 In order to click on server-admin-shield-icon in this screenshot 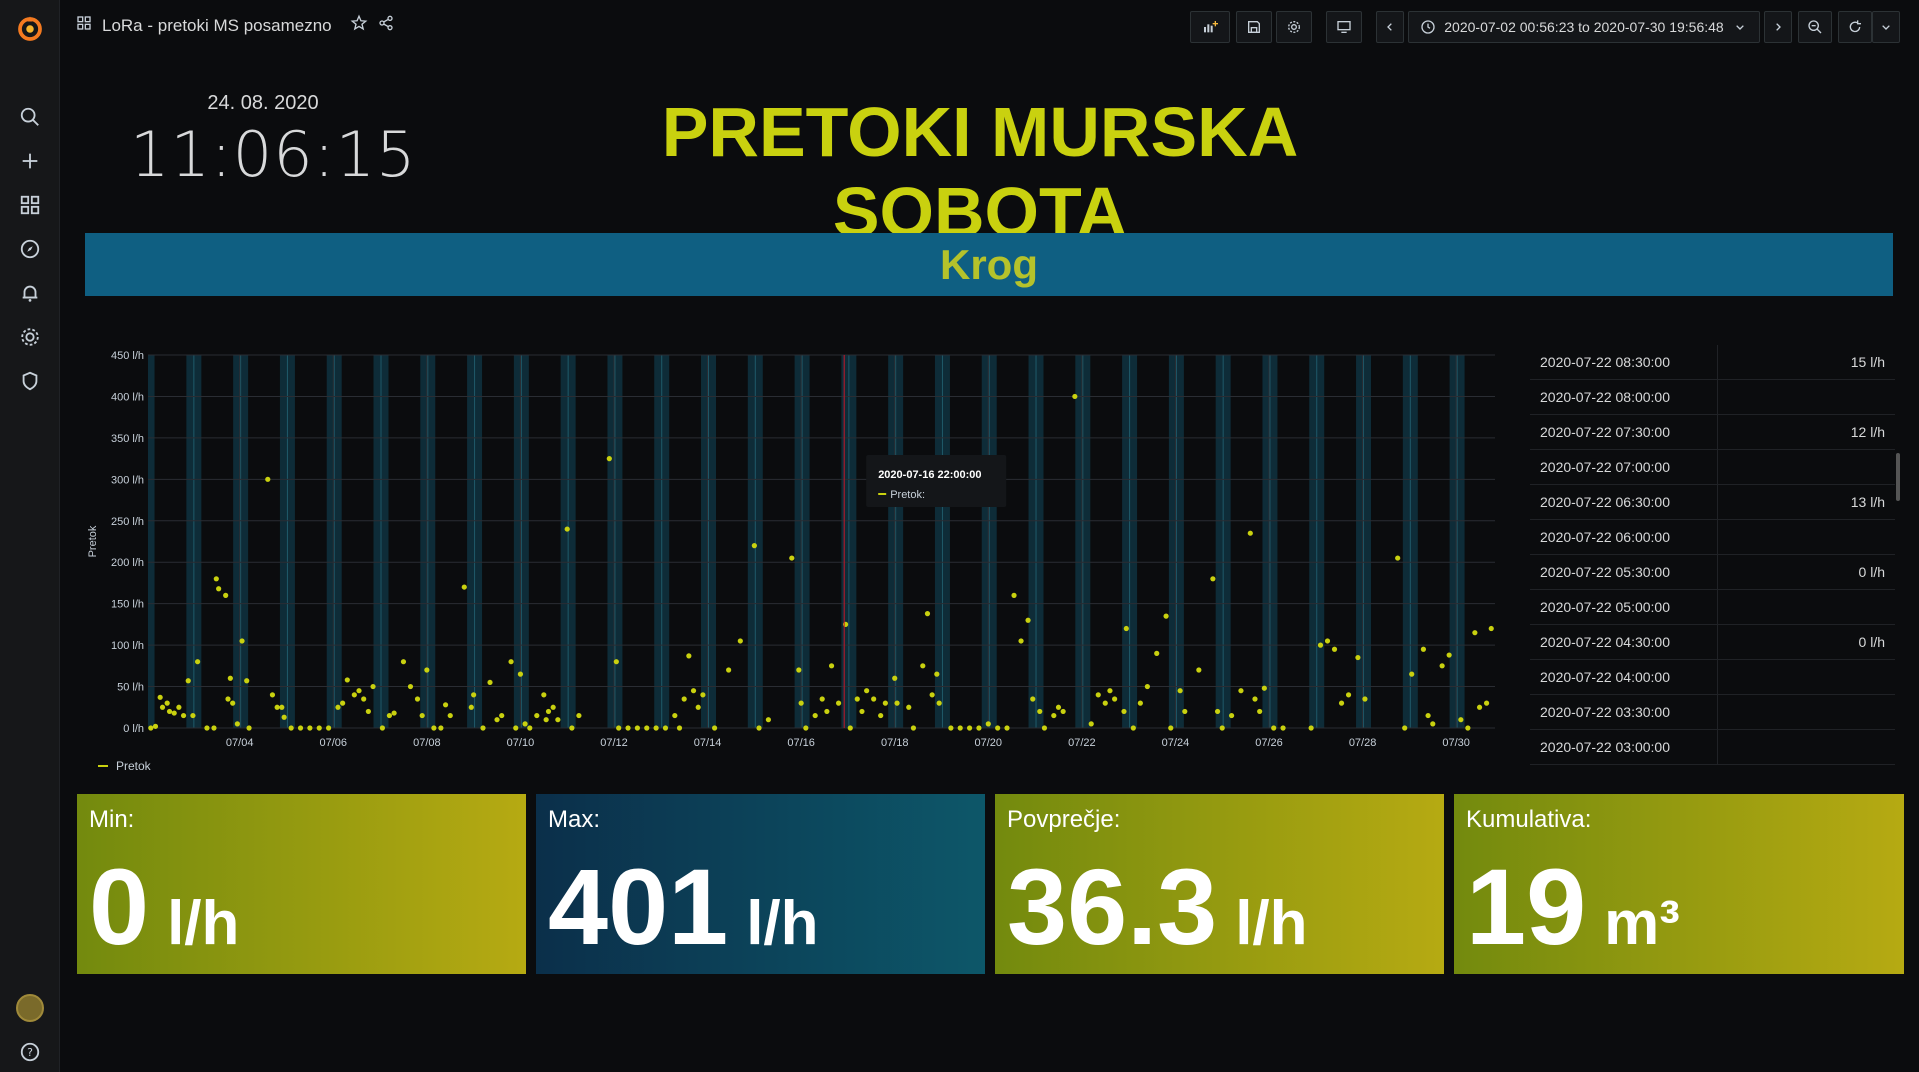, I will do `click(30, 381)`.